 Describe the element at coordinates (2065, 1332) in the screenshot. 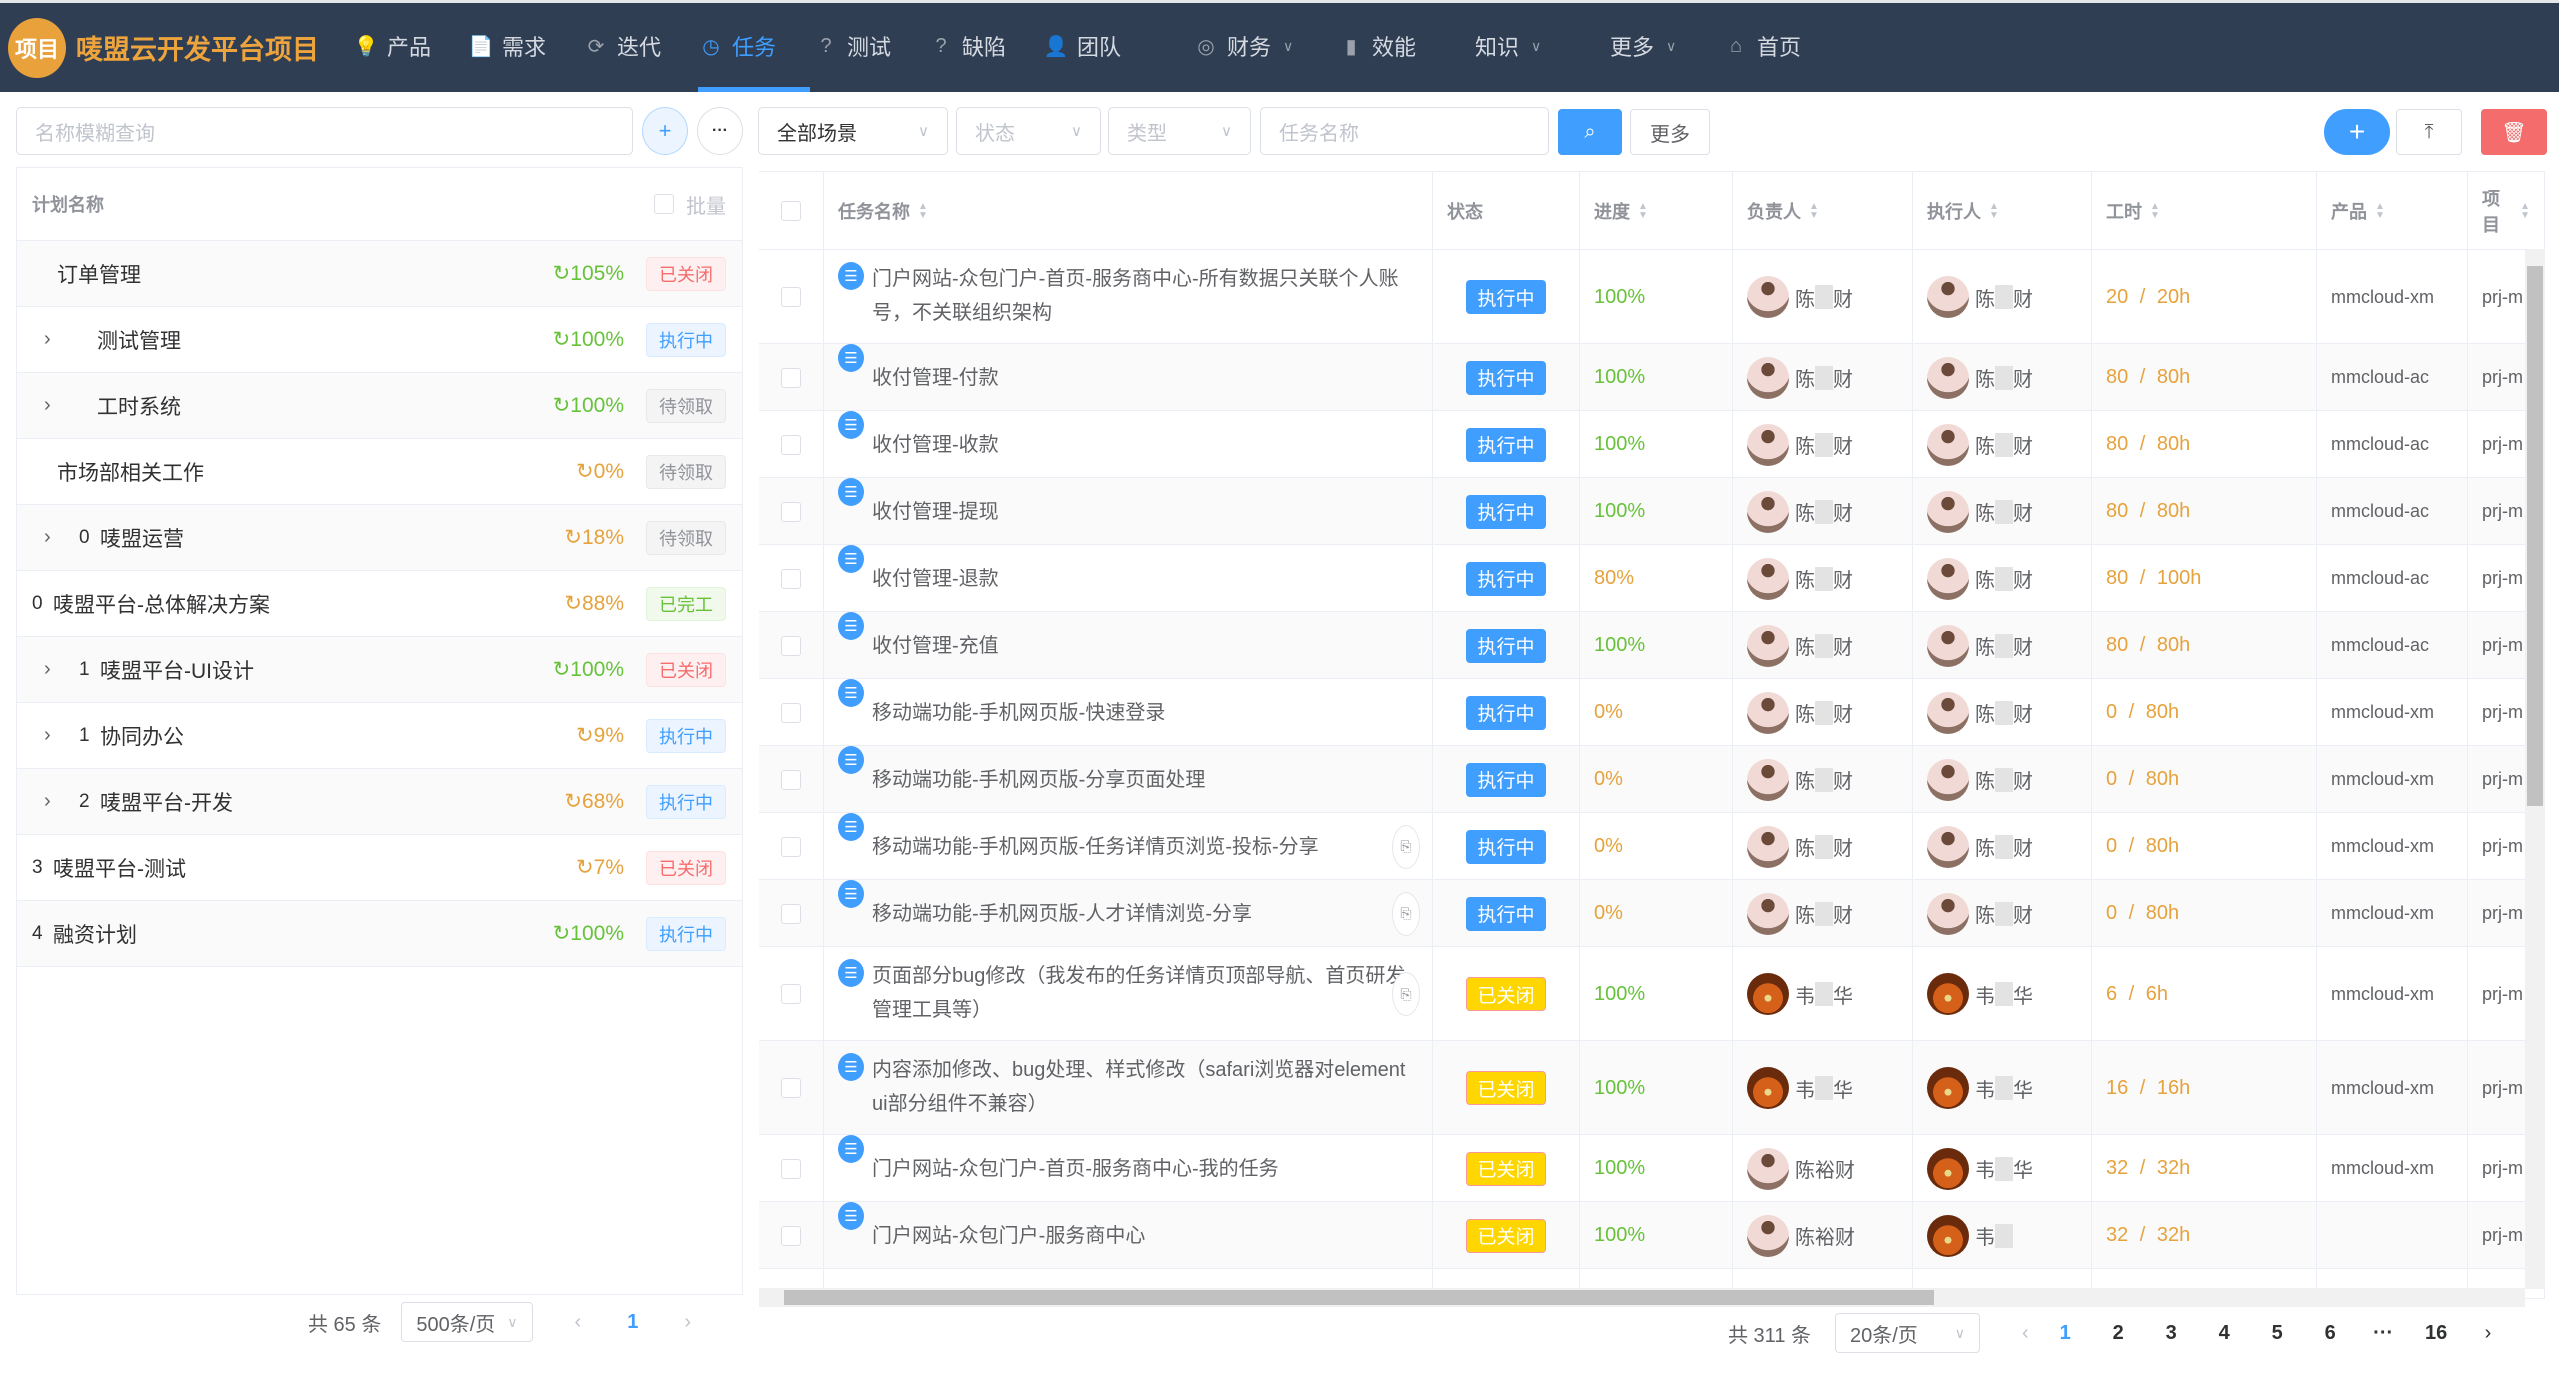

I see `page-1: 1` at that location.